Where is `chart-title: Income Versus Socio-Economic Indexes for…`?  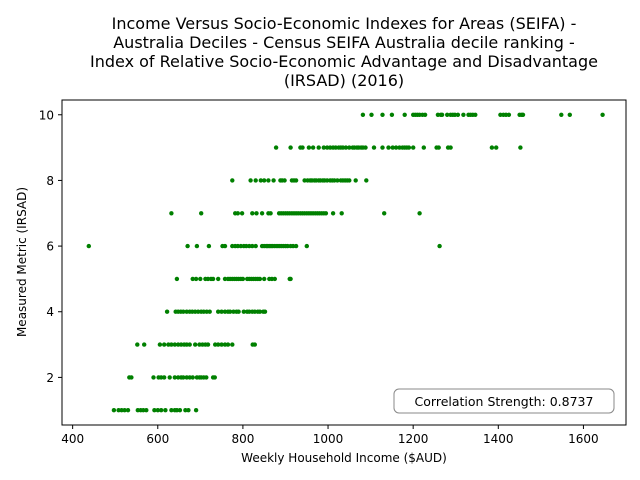
chart-title: Income Versus Socio-Economic Indexes for… is located at coordinates (344, 52).